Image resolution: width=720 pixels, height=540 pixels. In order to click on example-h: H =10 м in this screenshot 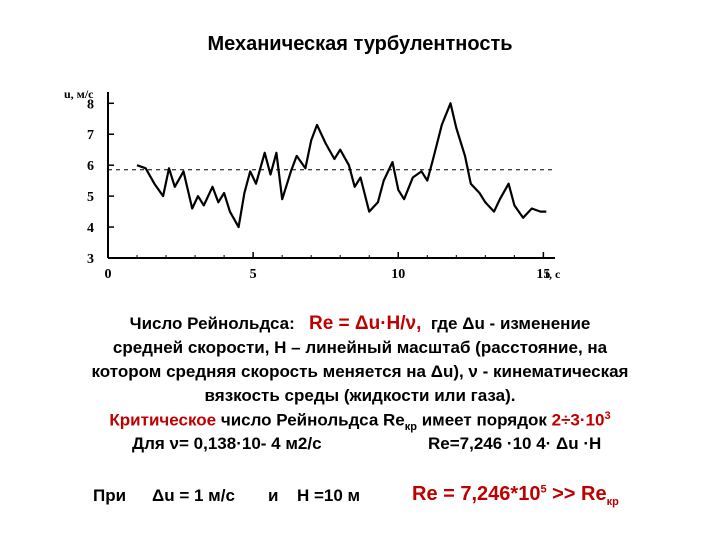, I will do `click(329, 495)`.